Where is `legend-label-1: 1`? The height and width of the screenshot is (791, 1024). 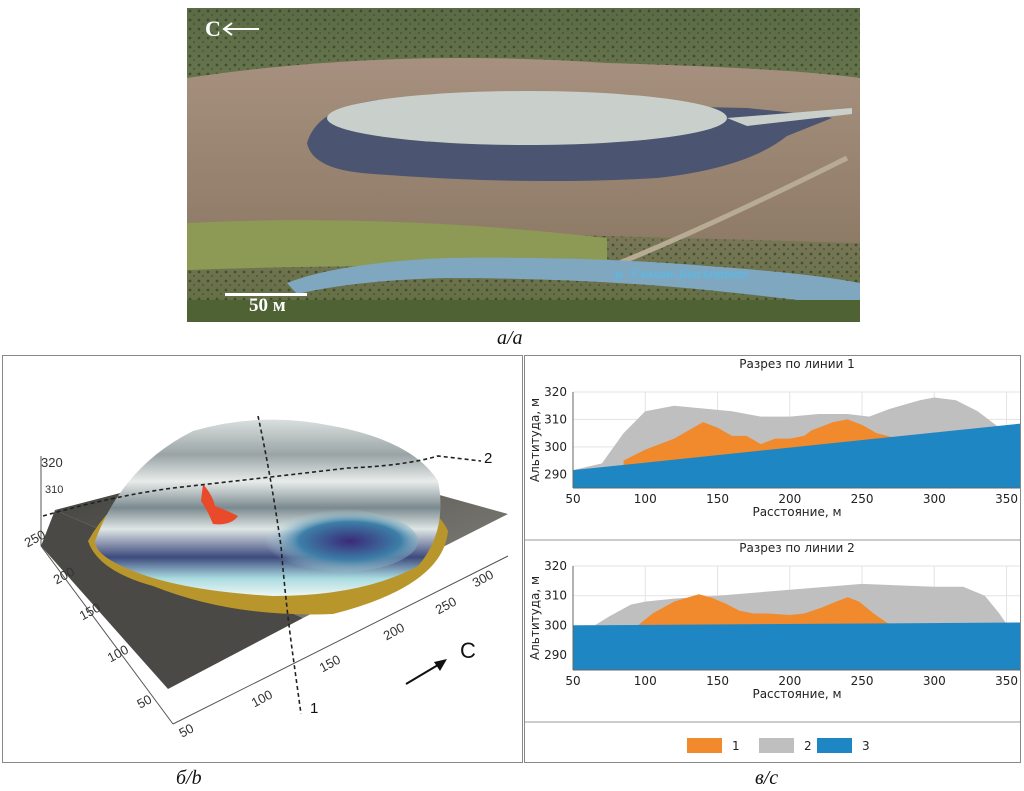
legend-label-1: 1 is located at coordinates (736, 746).